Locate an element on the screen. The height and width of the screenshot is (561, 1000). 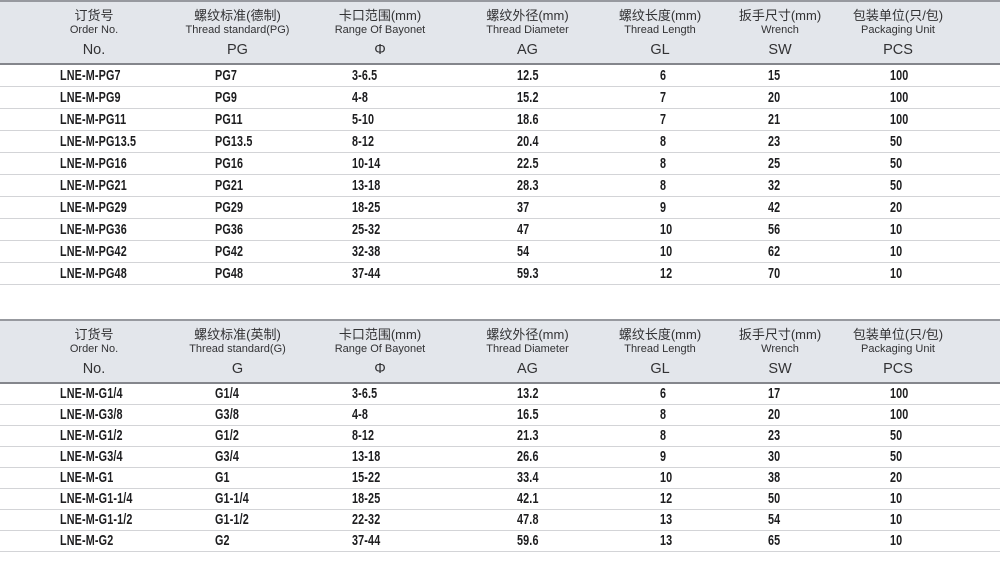
cell-value: LNE-M-PG29 is located at coordinates (93, 207).